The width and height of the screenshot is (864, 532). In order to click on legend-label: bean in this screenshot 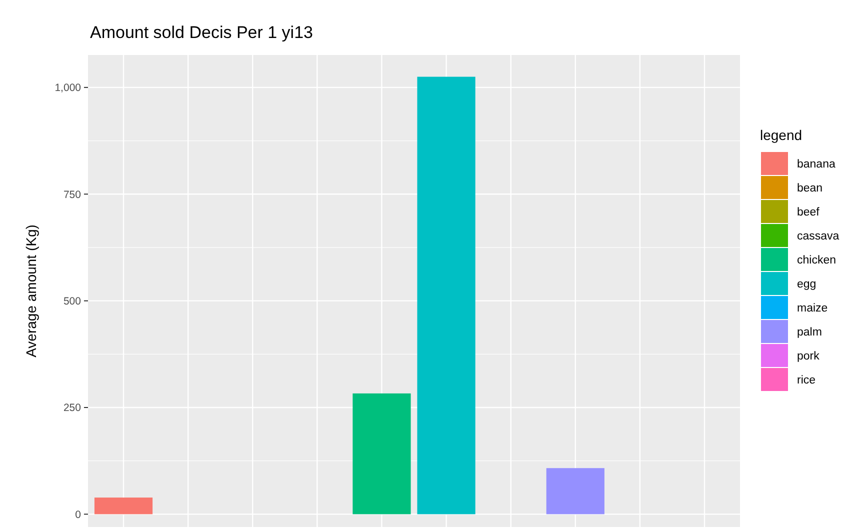, I will do `click(810, 188)`.